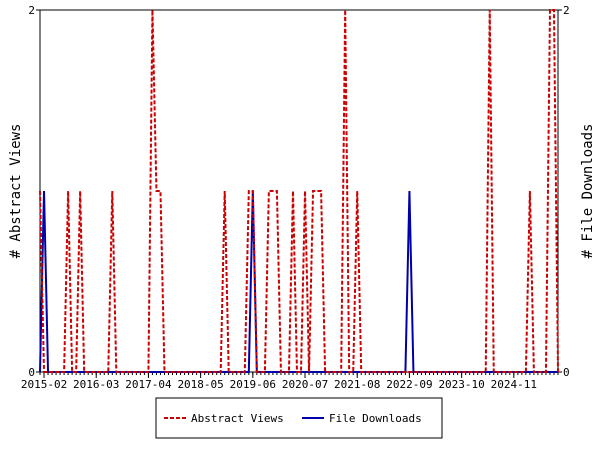 The height and width of the screenshot is (450, 600). Describe the element at coordinates (31, 372) in the screenshot. I see `left-y-tick-label: 0` at that location.